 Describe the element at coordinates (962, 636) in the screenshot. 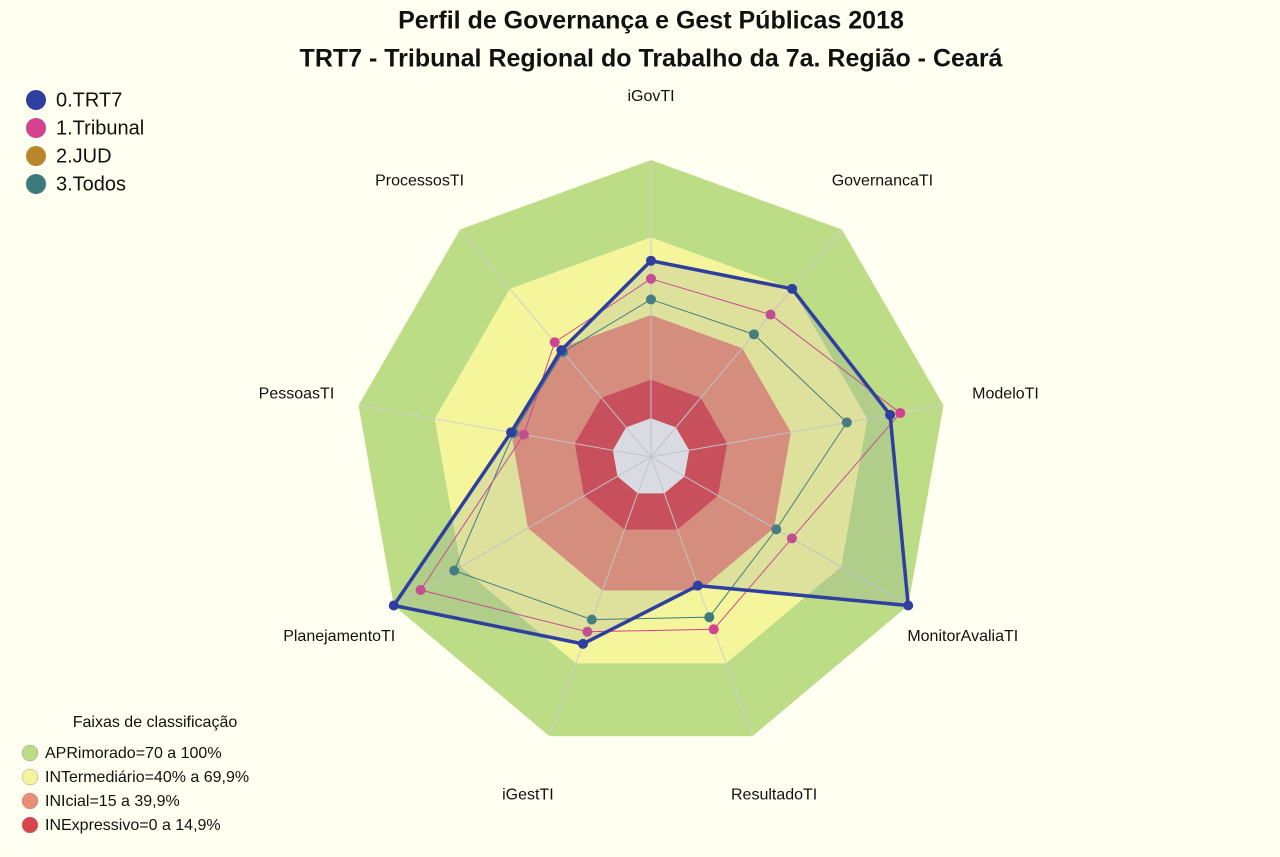

I see `axis-label: MonitorAvaliaTI` at that location.